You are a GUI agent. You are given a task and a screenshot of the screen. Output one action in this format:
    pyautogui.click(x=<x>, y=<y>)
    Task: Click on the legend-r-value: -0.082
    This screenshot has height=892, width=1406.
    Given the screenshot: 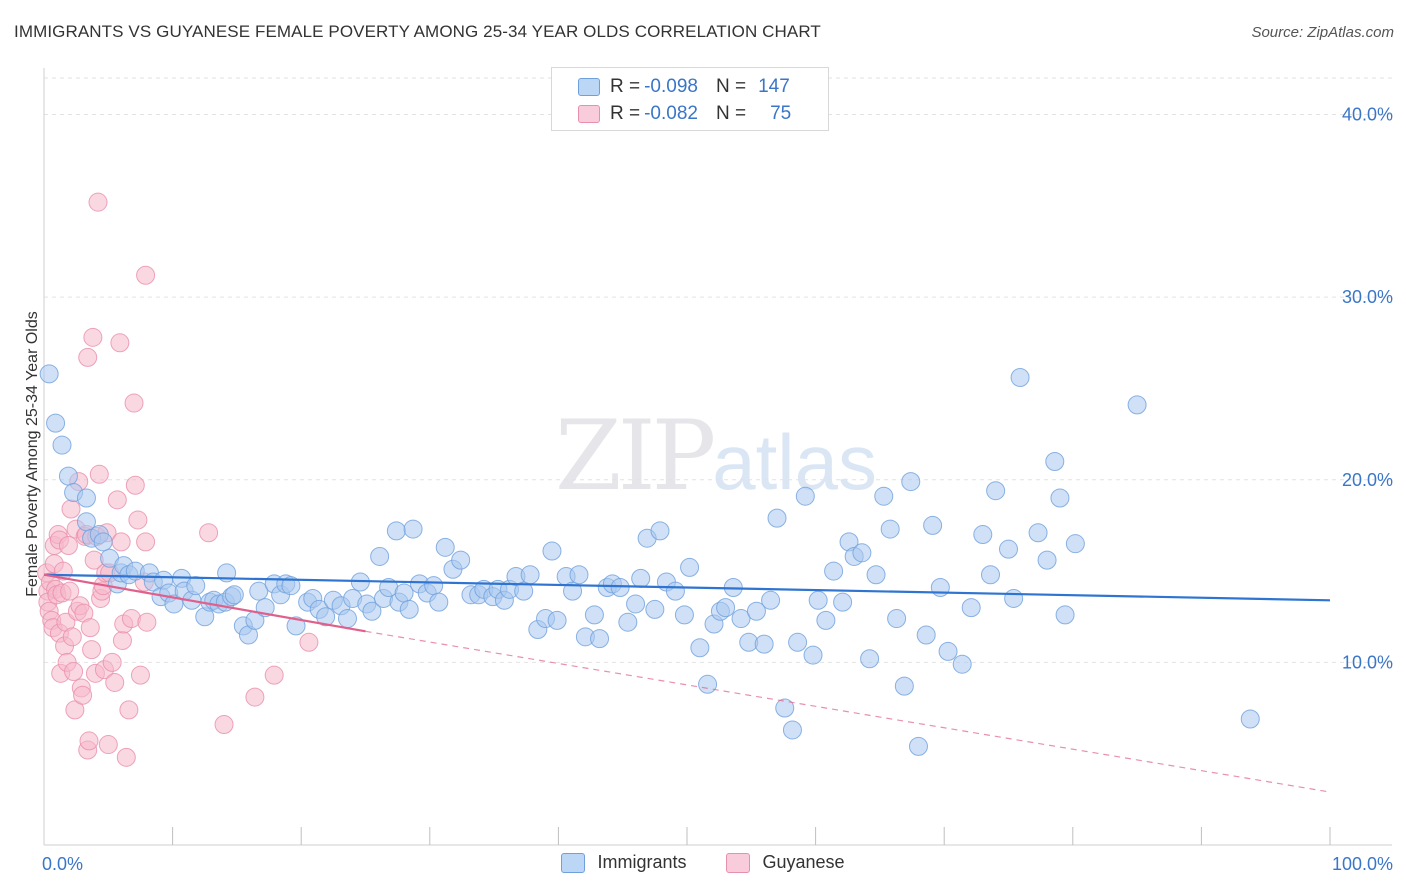 What is the action you would take?
    pyautogui.click(x=671, y=113)
    